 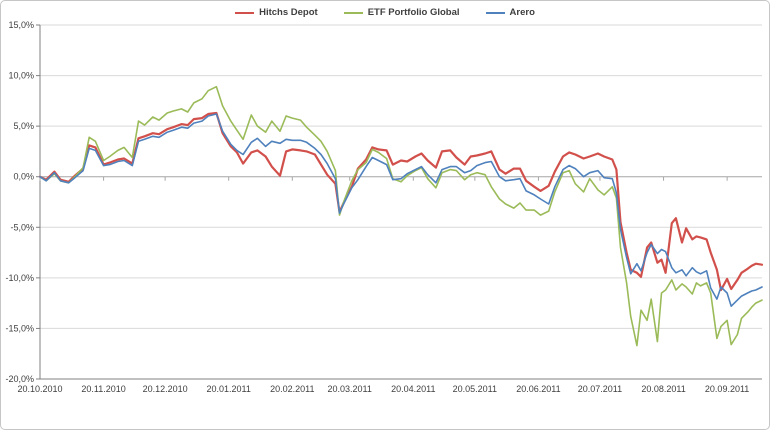 I want to click on y-axis-label: -5,0%, so click(x=22, y=227).